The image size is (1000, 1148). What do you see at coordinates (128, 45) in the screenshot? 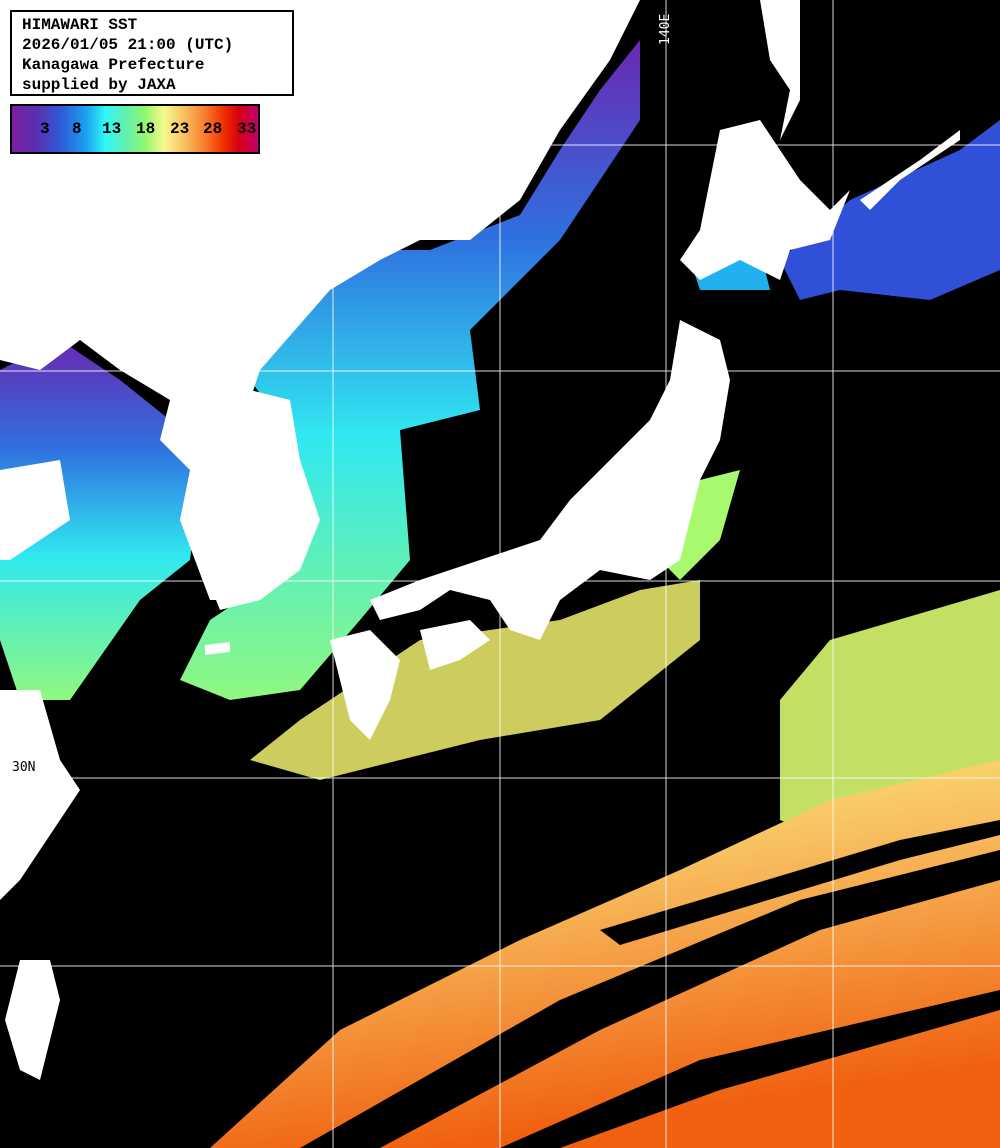
I see `observation-datetime: 2026/01/05 21:00 (UTC)` at bounding box center [128, 45].